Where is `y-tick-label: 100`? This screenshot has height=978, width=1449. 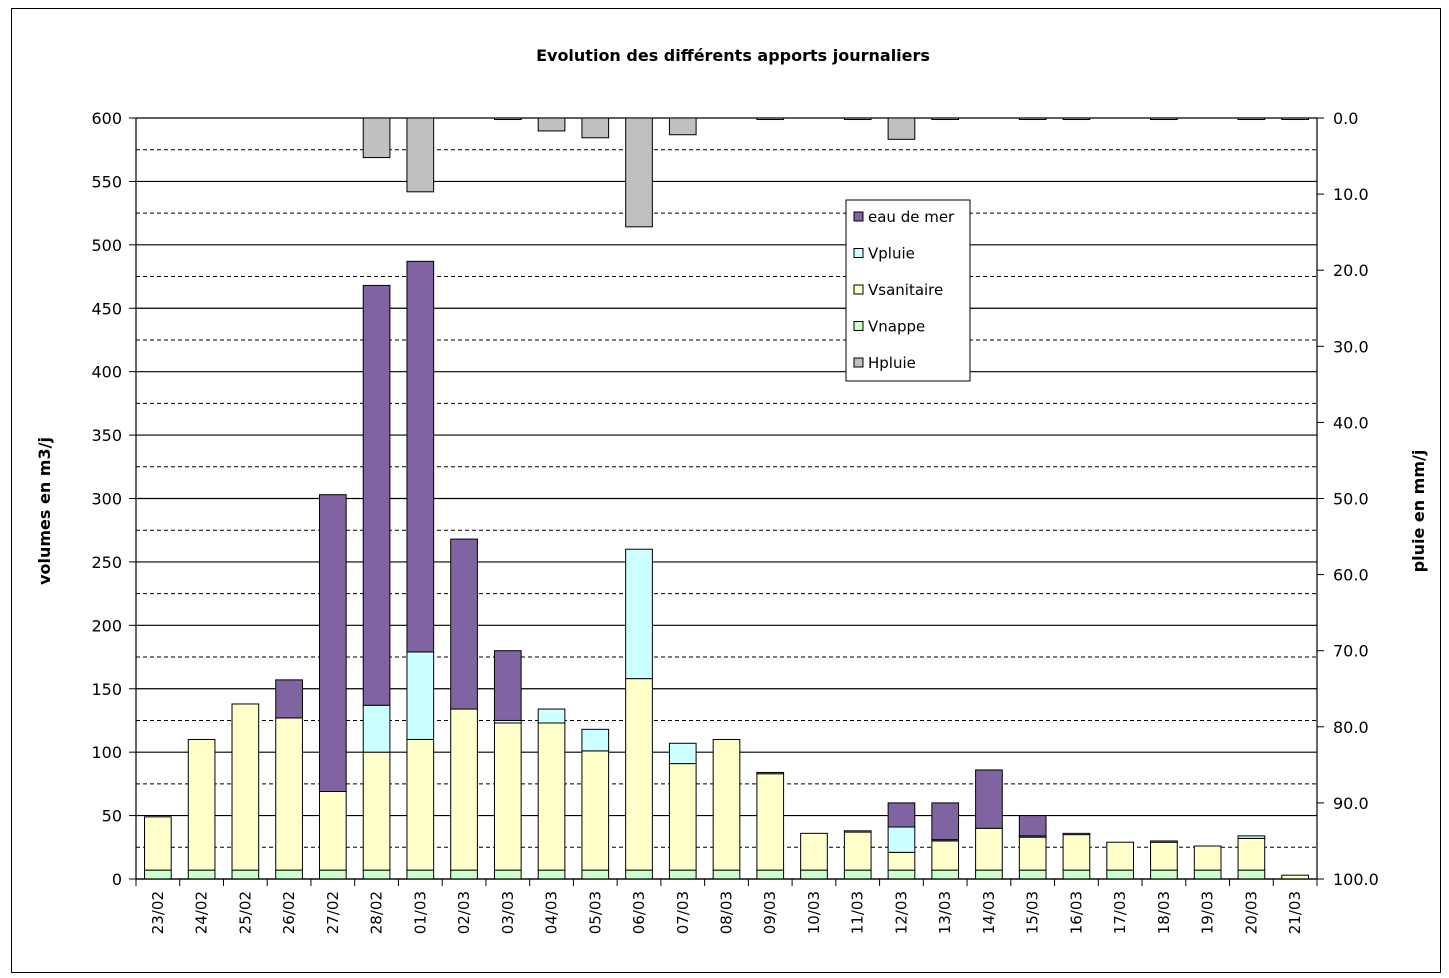 y-tick-label: 100 is located at coordinates (106, 752).